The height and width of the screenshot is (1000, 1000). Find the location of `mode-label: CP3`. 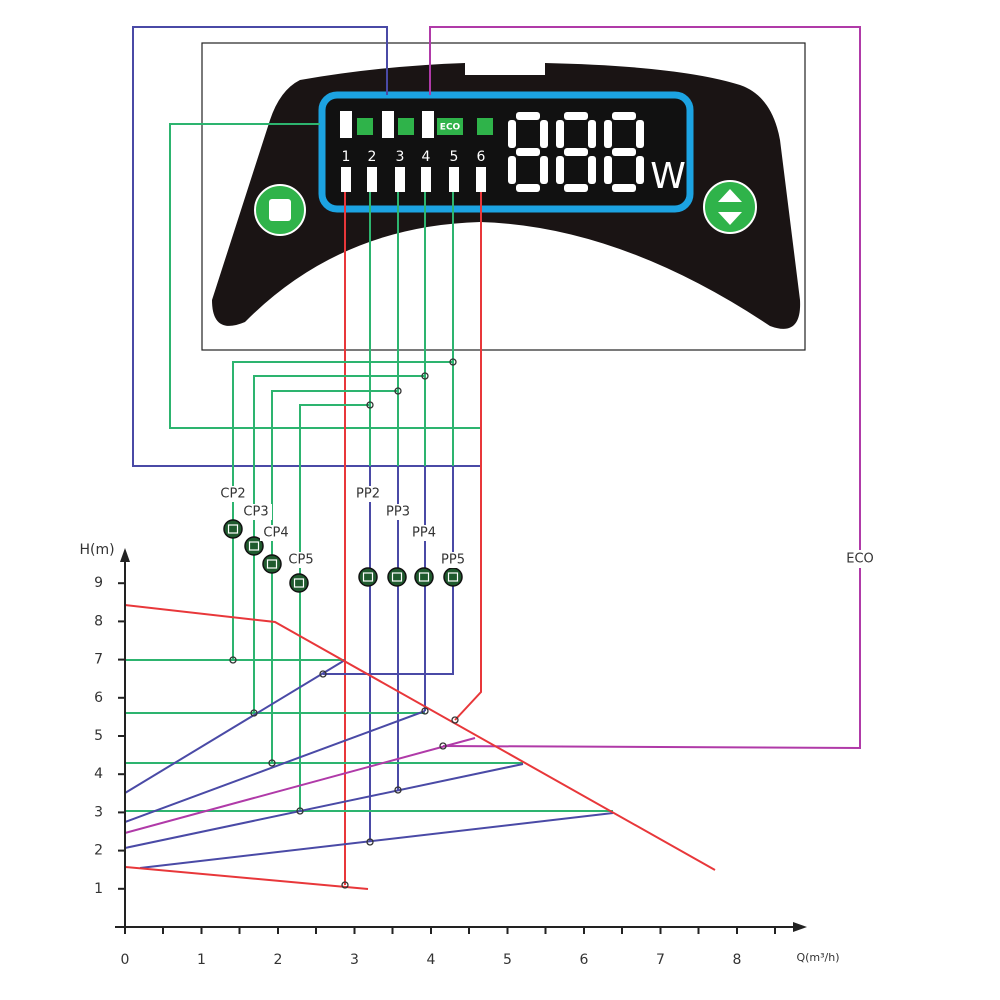

mode-label: CP3 is located at coordinates (255, 512).